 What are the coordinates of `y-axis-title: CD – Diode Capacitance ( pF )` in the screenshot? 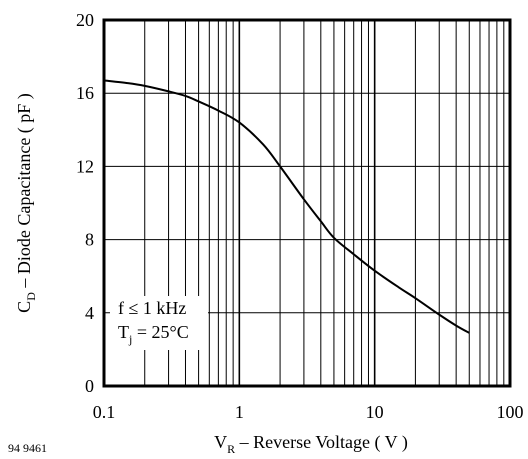 It's located at (26, 203).